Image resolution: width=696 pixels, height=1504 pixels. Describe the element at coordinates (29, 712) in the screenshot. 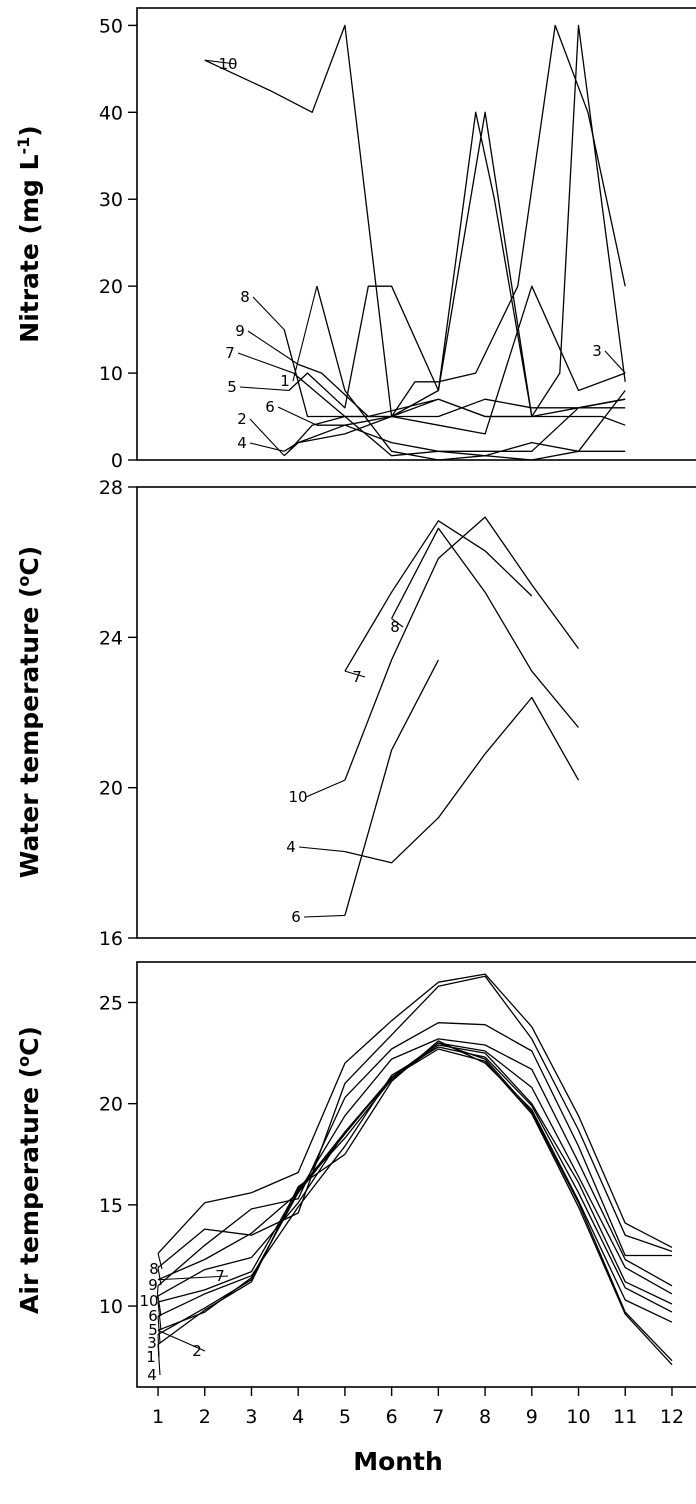

I see `y-axis-label: Water temperature (oC)` at that location.